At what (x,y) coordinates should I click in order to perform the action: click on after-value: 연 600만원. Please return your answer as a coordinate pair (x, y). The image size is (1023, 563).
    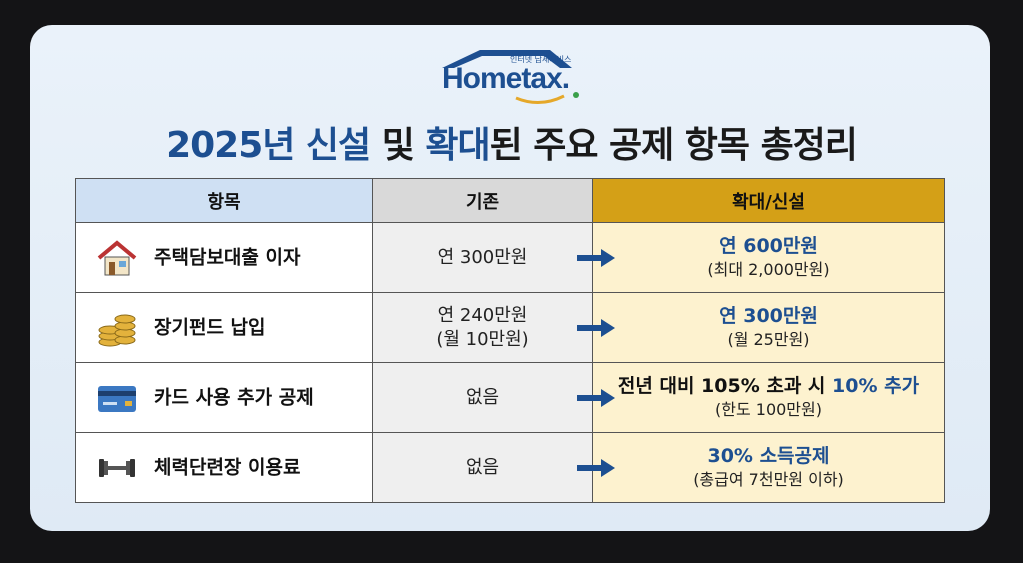
    Looking at the image, I should click on (768, 245).